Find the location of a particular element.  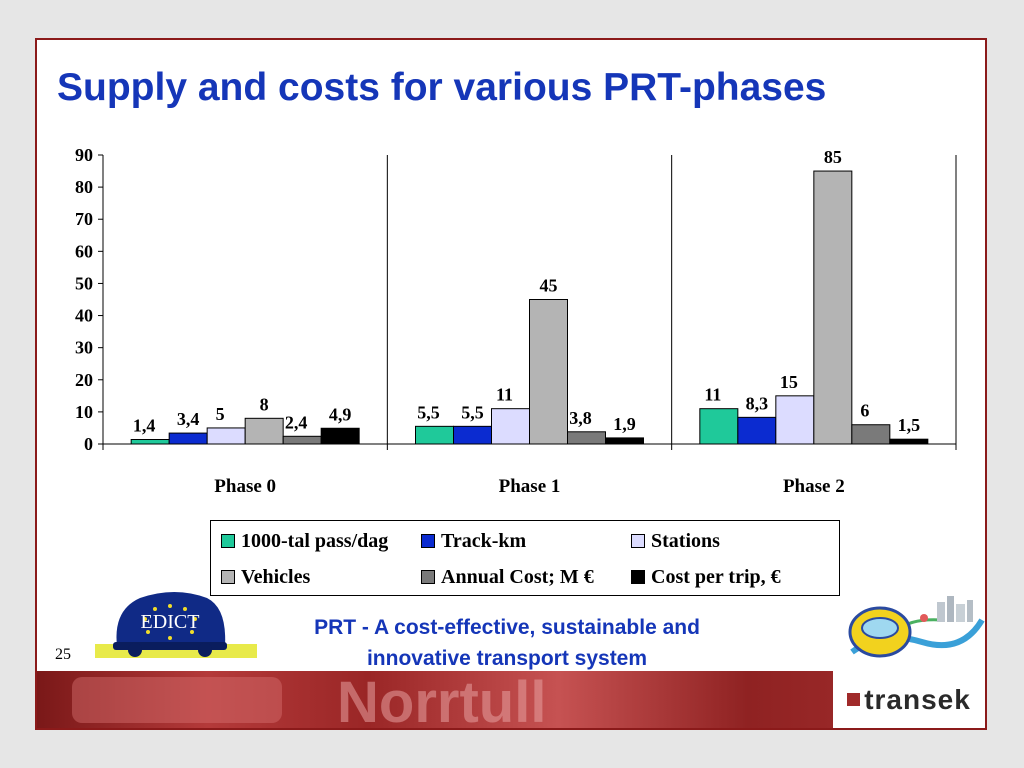

x-category-label: Phase 1 is located at coordinates (530, 486).